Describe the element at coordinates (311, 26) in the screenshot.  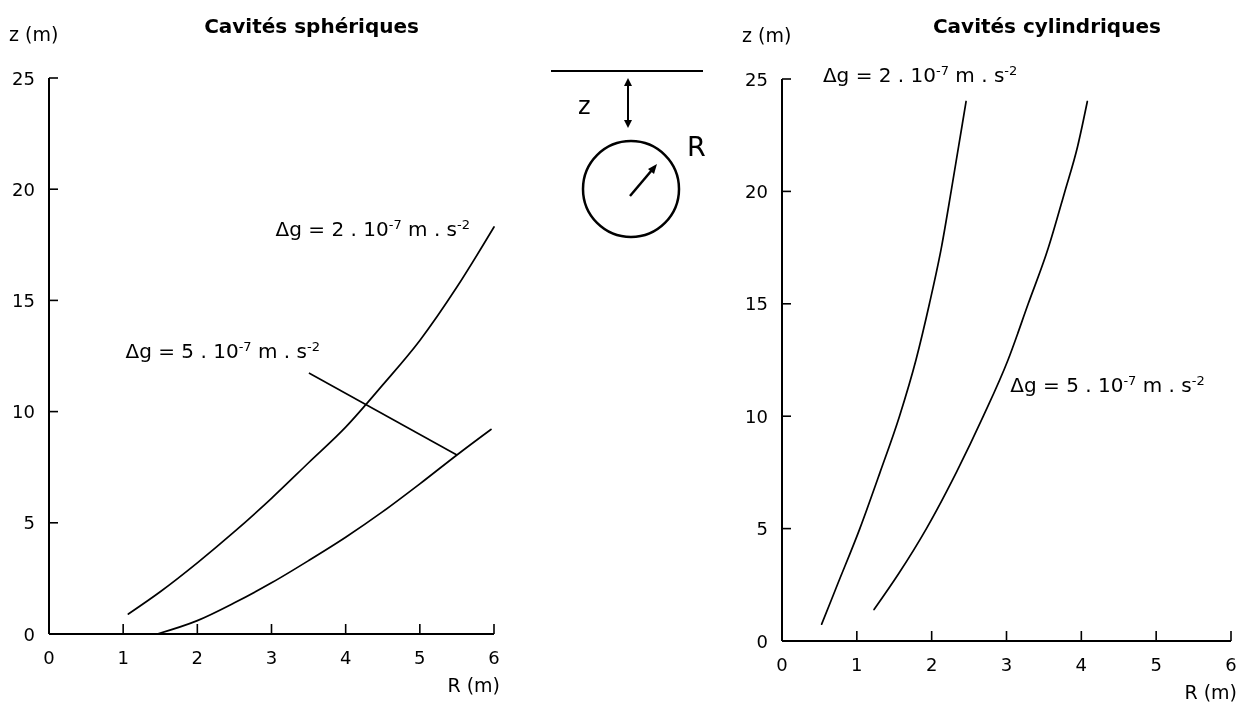
I see `chart-title: Cavités sphériques` at that location.